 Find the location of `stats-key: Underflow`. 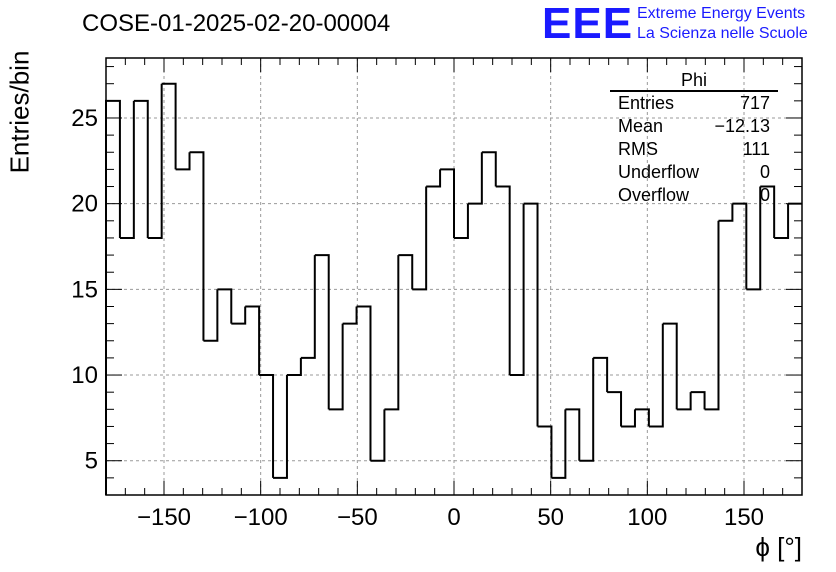

stats-key: Underflow is located at coordinates (659, 172).